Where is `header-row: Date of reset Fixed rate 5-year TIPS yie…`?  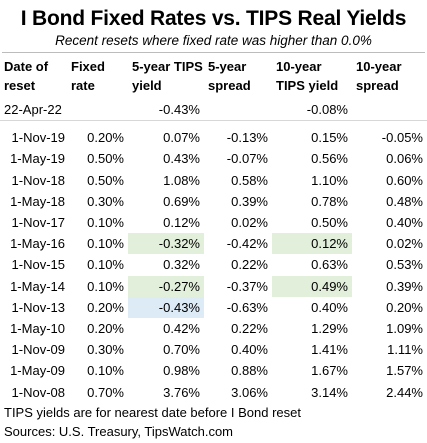 header-row: Date of reset Fixed rate 5-year TIPS yie… is located at coordinates (213, 76).